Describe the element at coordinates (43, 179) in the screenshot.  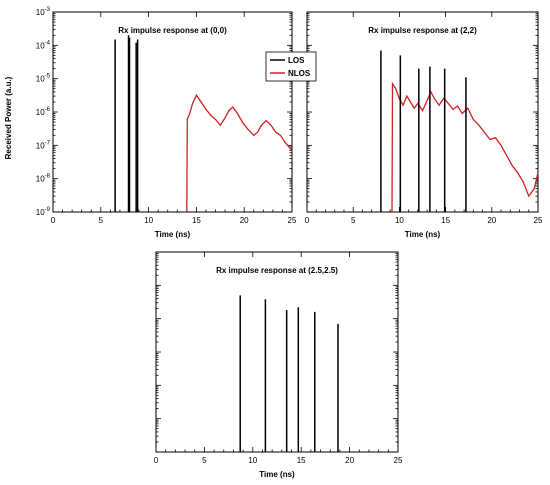
I see `y-tick-label: 10⁻⁸` at that location.